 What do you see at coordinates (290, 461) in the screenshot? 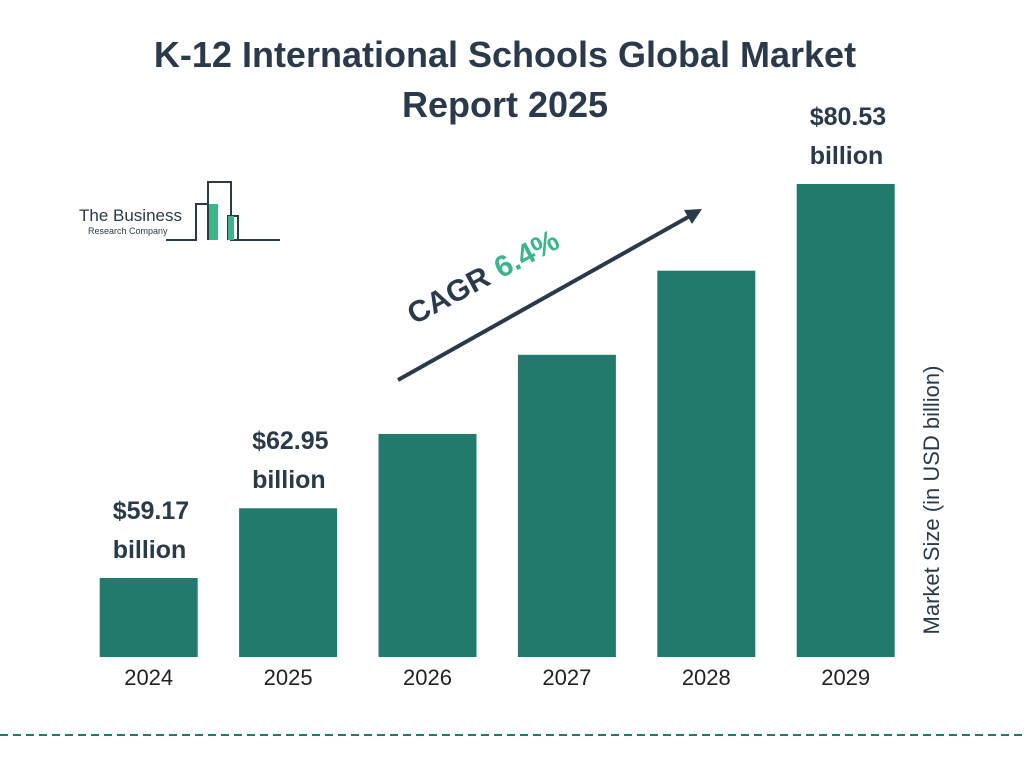
I see `value-label: $62.95 billion` at bounding box center [290, 461].